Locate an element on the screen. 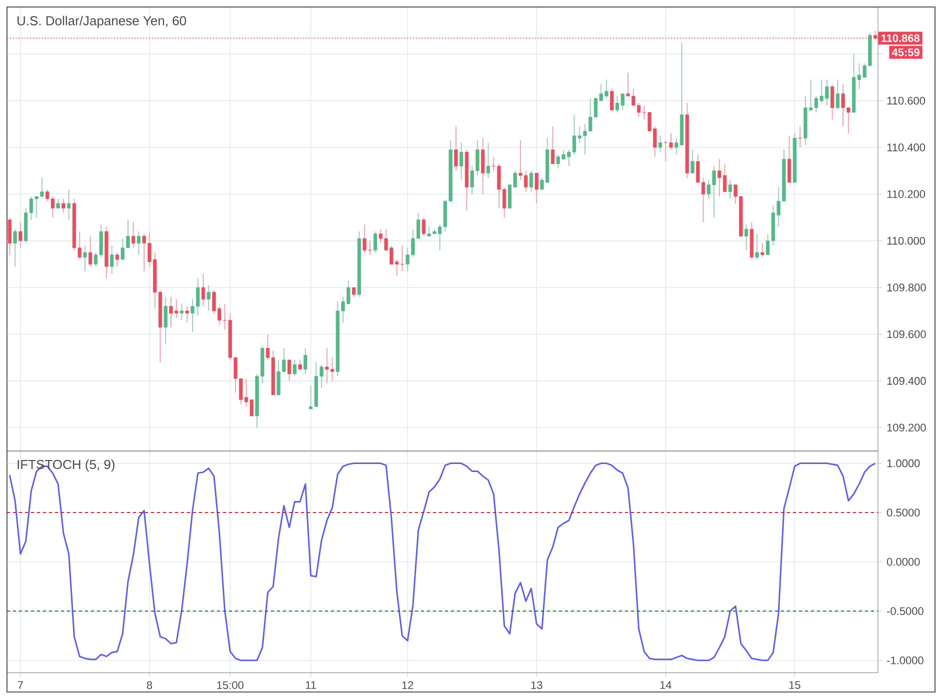  text: 45:59 is located at coordinates (906, 52).